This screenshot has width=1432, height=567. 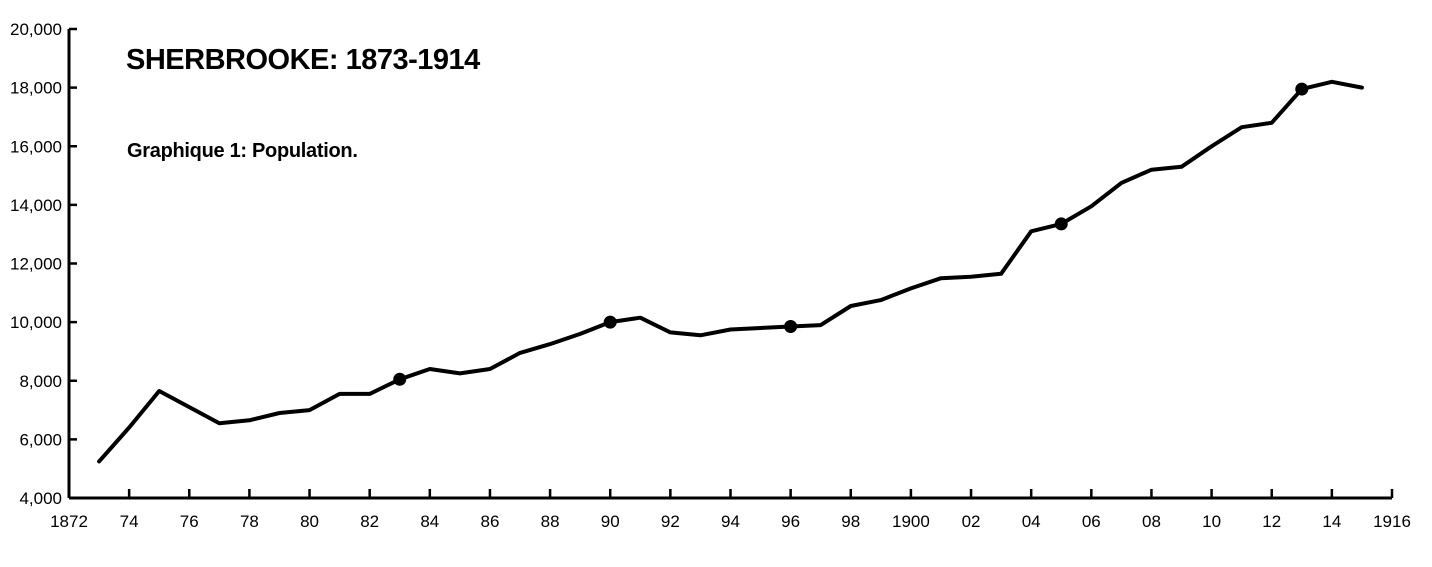 What do you see at coordinates (489, 521) in the screenshot?
I see `x-tick-label: 86` at bounding box center [489, 521].